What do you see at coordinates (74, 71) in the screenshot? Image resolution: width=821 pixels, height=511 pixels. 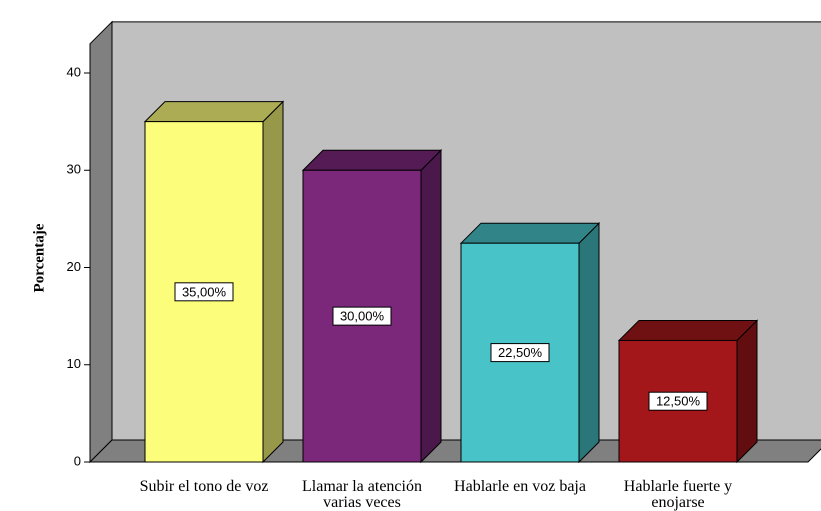 I see `y-tick-label: 40` at bounding box center [74, 71].